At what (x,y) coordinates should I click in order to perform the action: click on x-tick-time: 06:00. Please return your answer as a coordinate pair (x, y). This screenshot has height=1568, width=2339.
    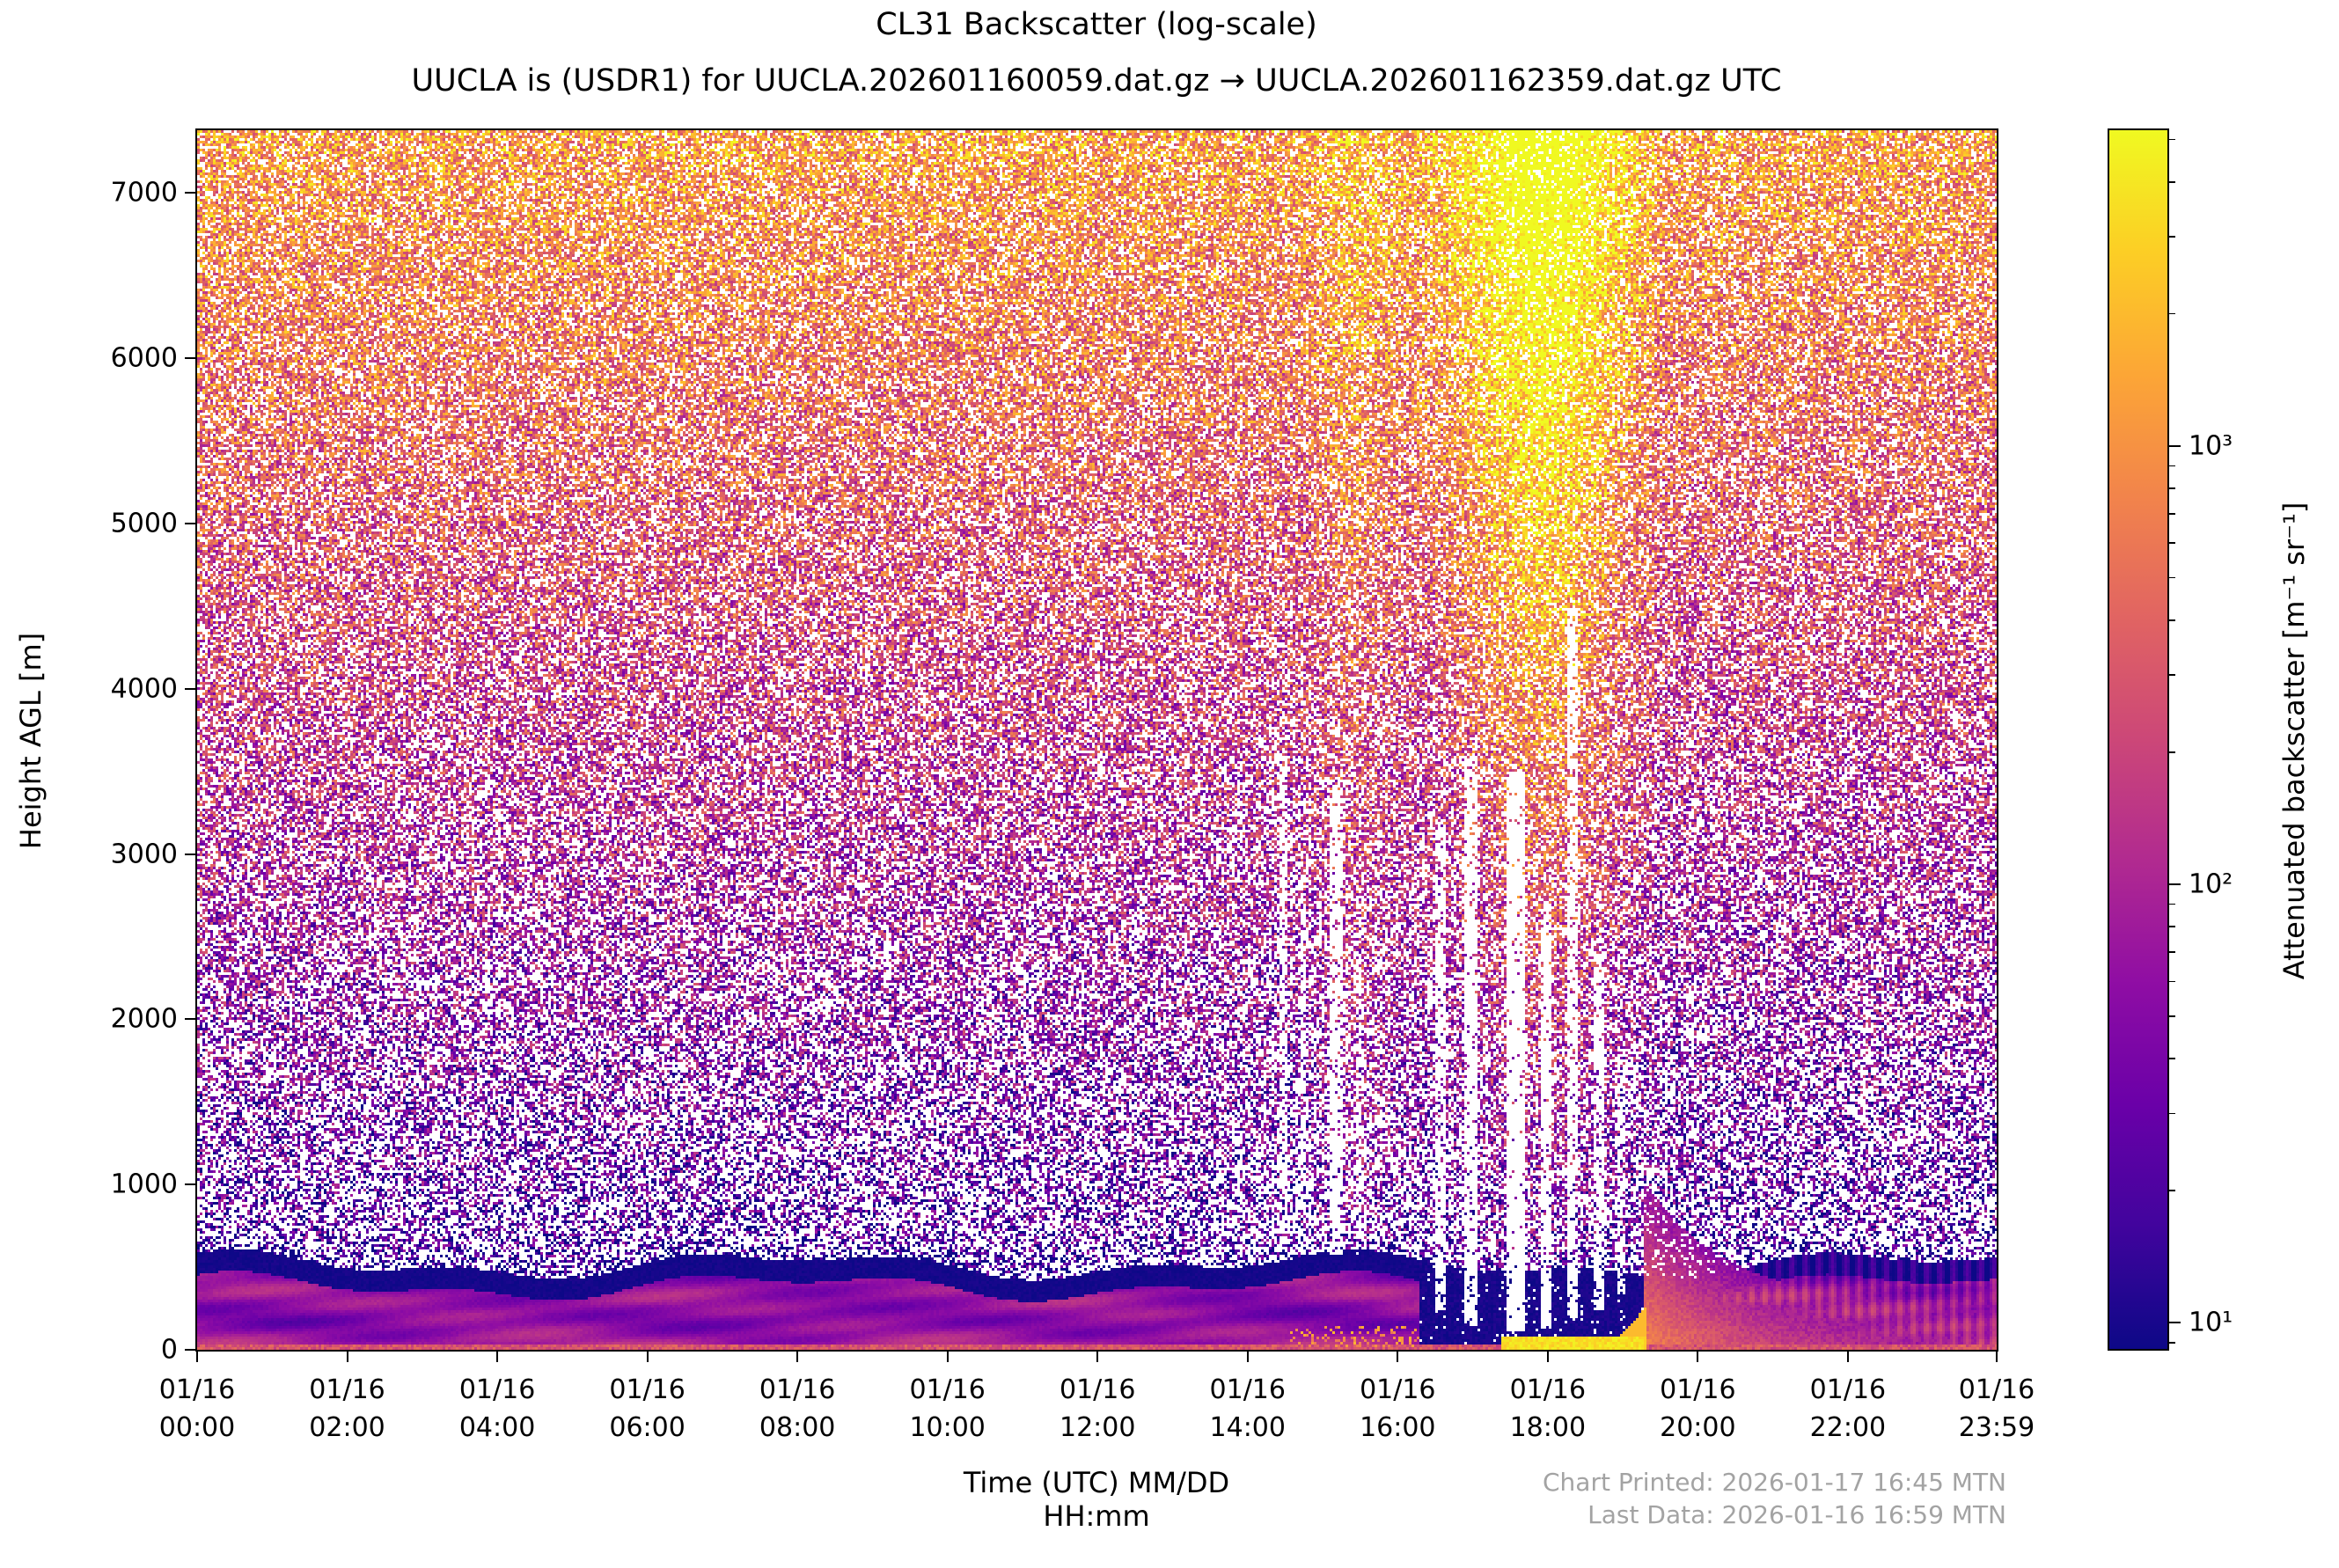
    Looking at the image, I should click on (647, 1427).